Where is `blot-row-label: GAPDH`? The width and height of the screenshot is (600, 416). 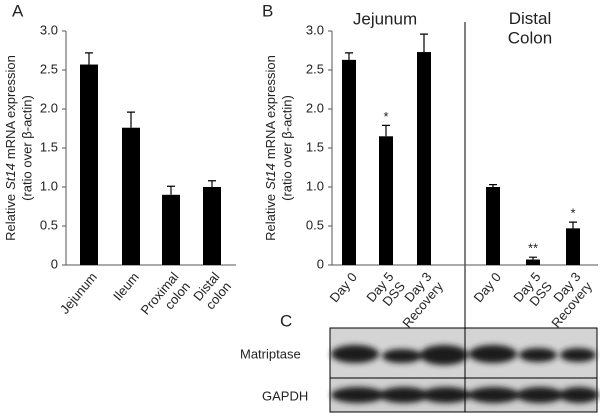 blot-row-label: GAPDH is located at coordinates (285, 395).